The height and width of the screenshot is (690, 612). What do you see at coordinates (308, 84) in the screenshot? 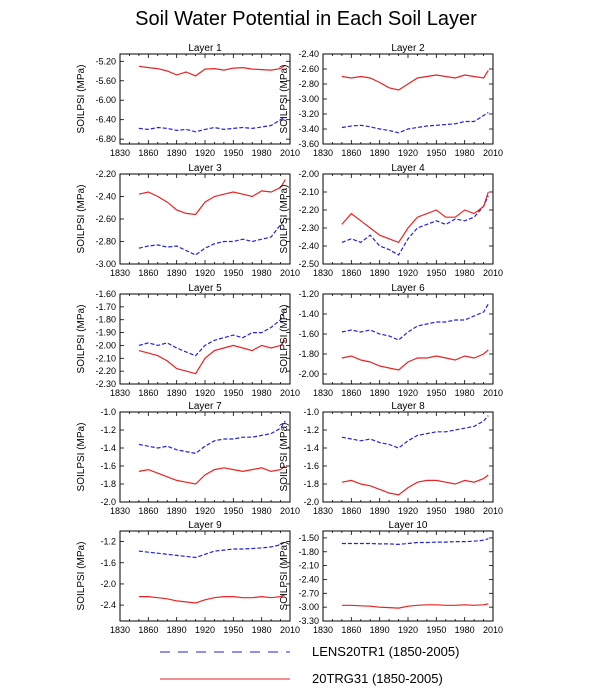
I see `y-tick-label: -2.80` at bounding box center [308, 84].